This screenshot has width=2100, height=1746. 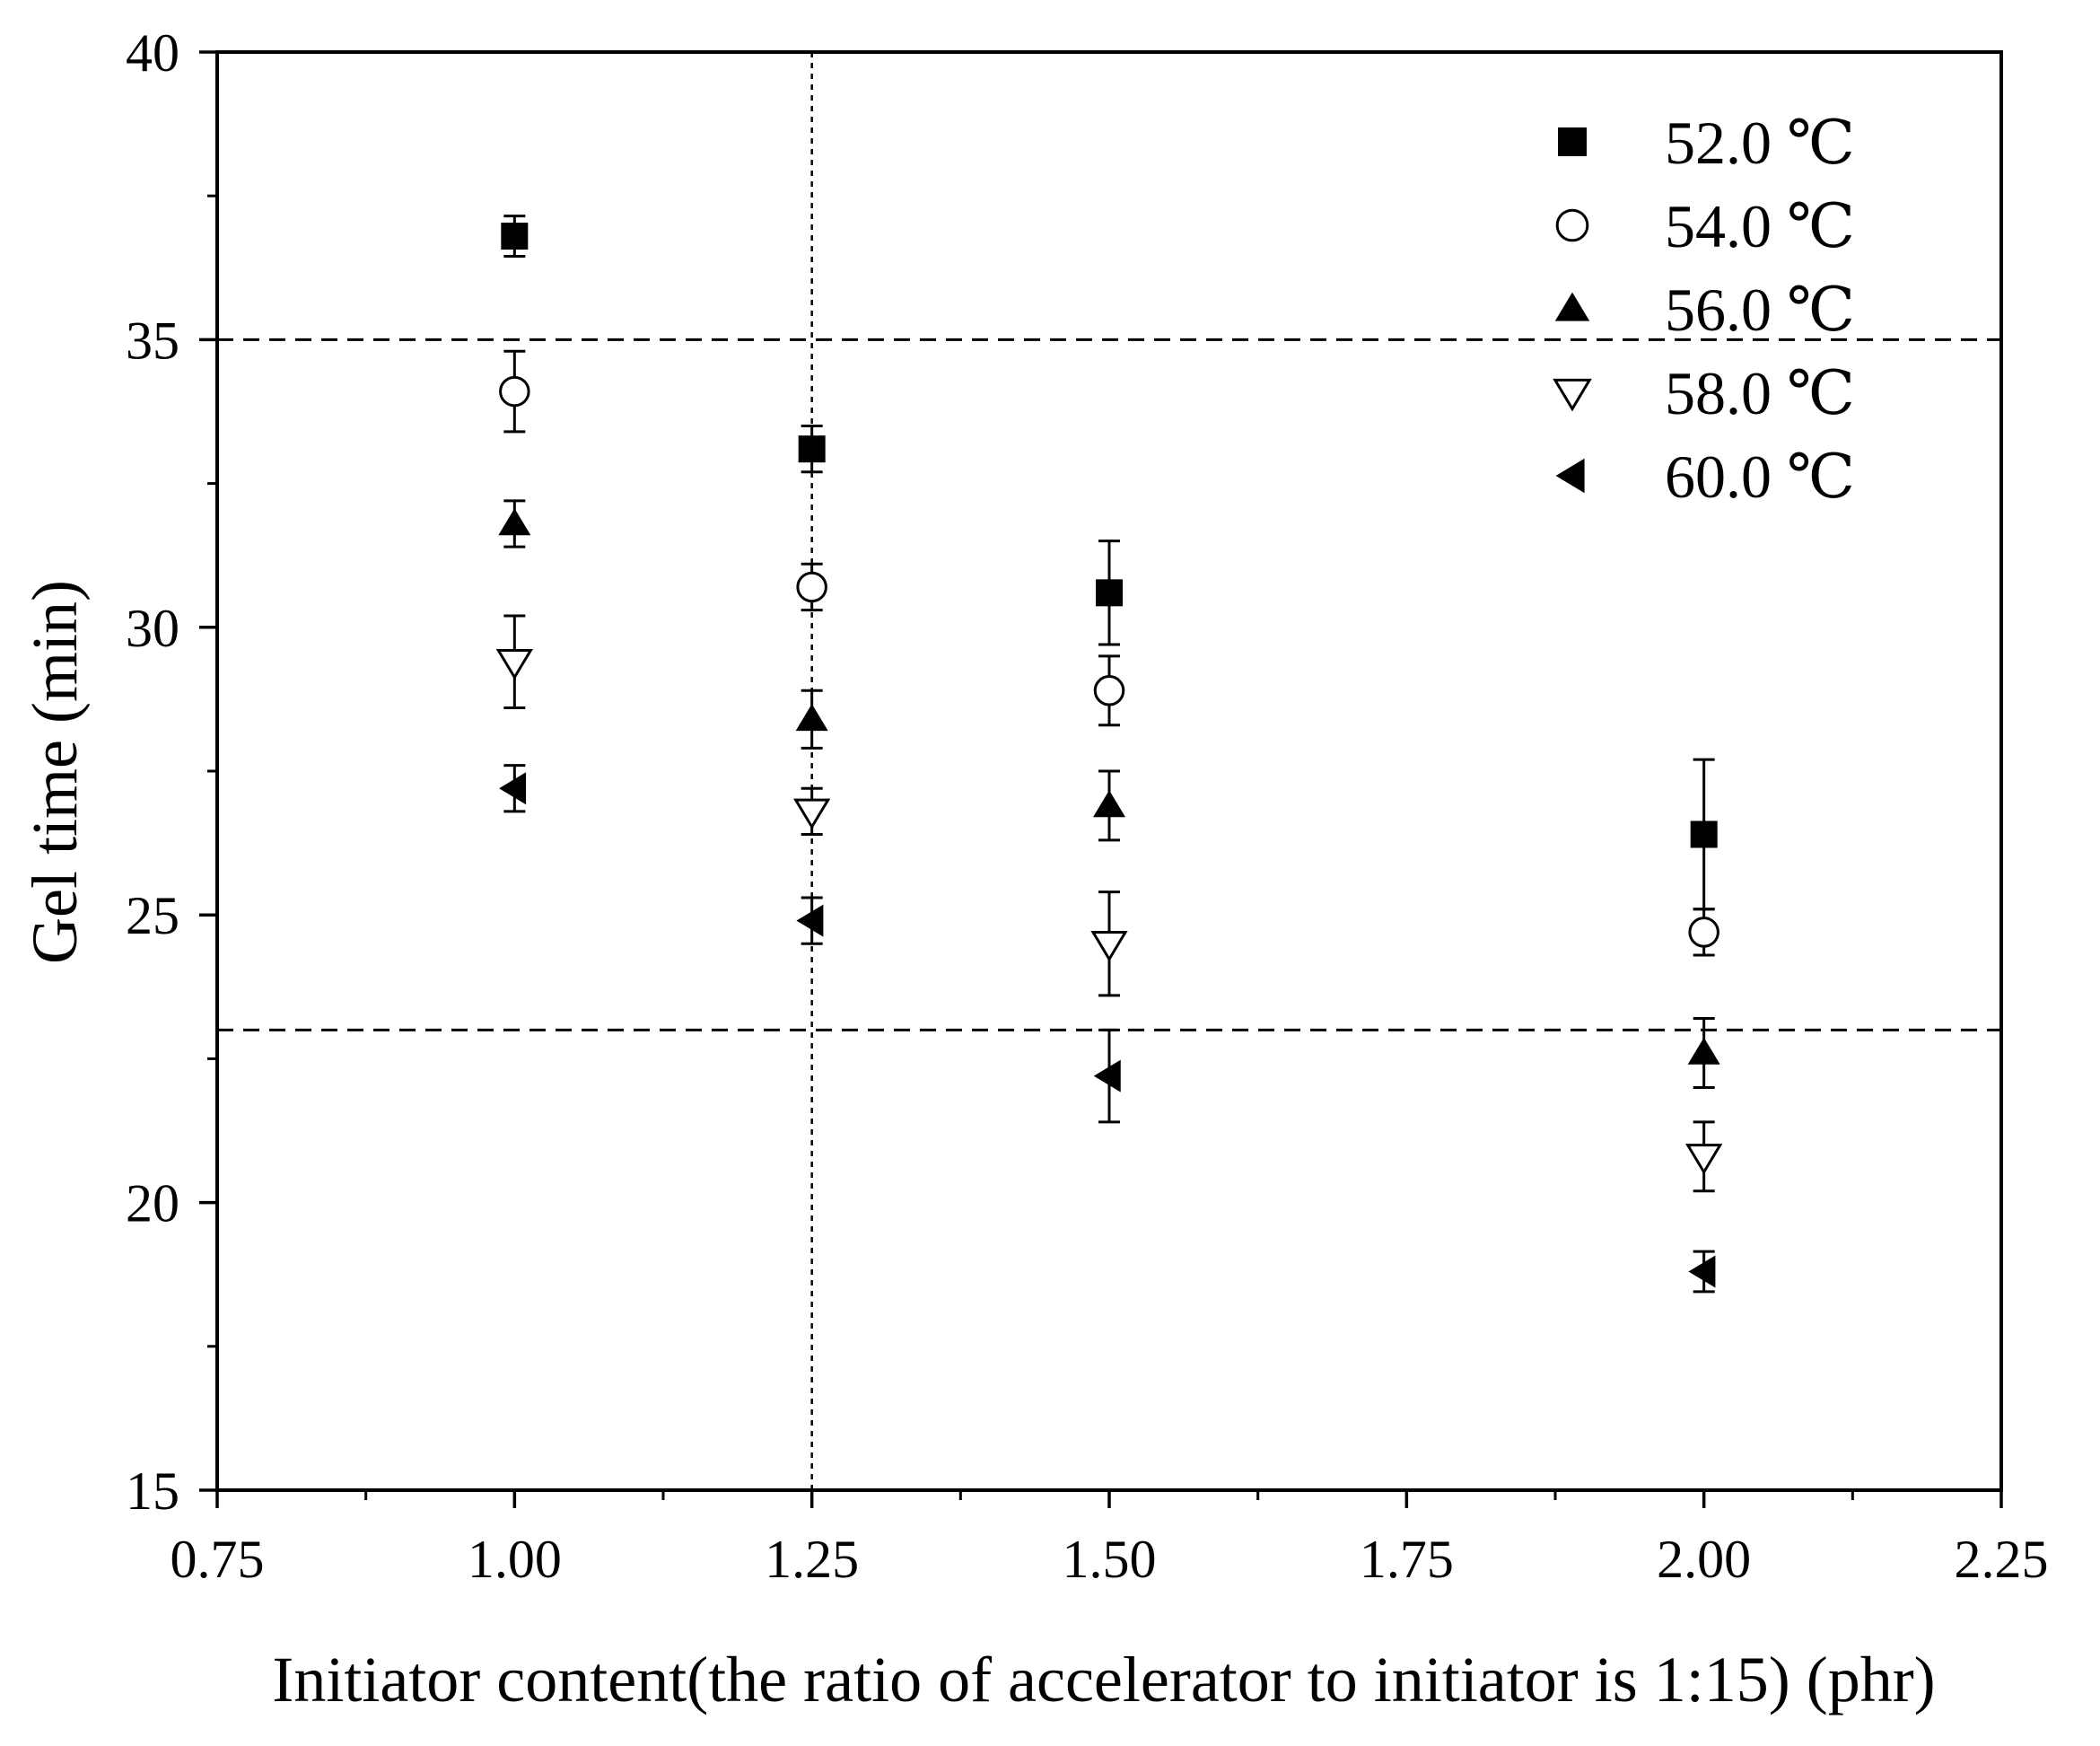 What do you see at coordinates (55, 772) in the screenshot?
I see `y-axis-title: Gel time (min)` at bounding box center [55, 772].